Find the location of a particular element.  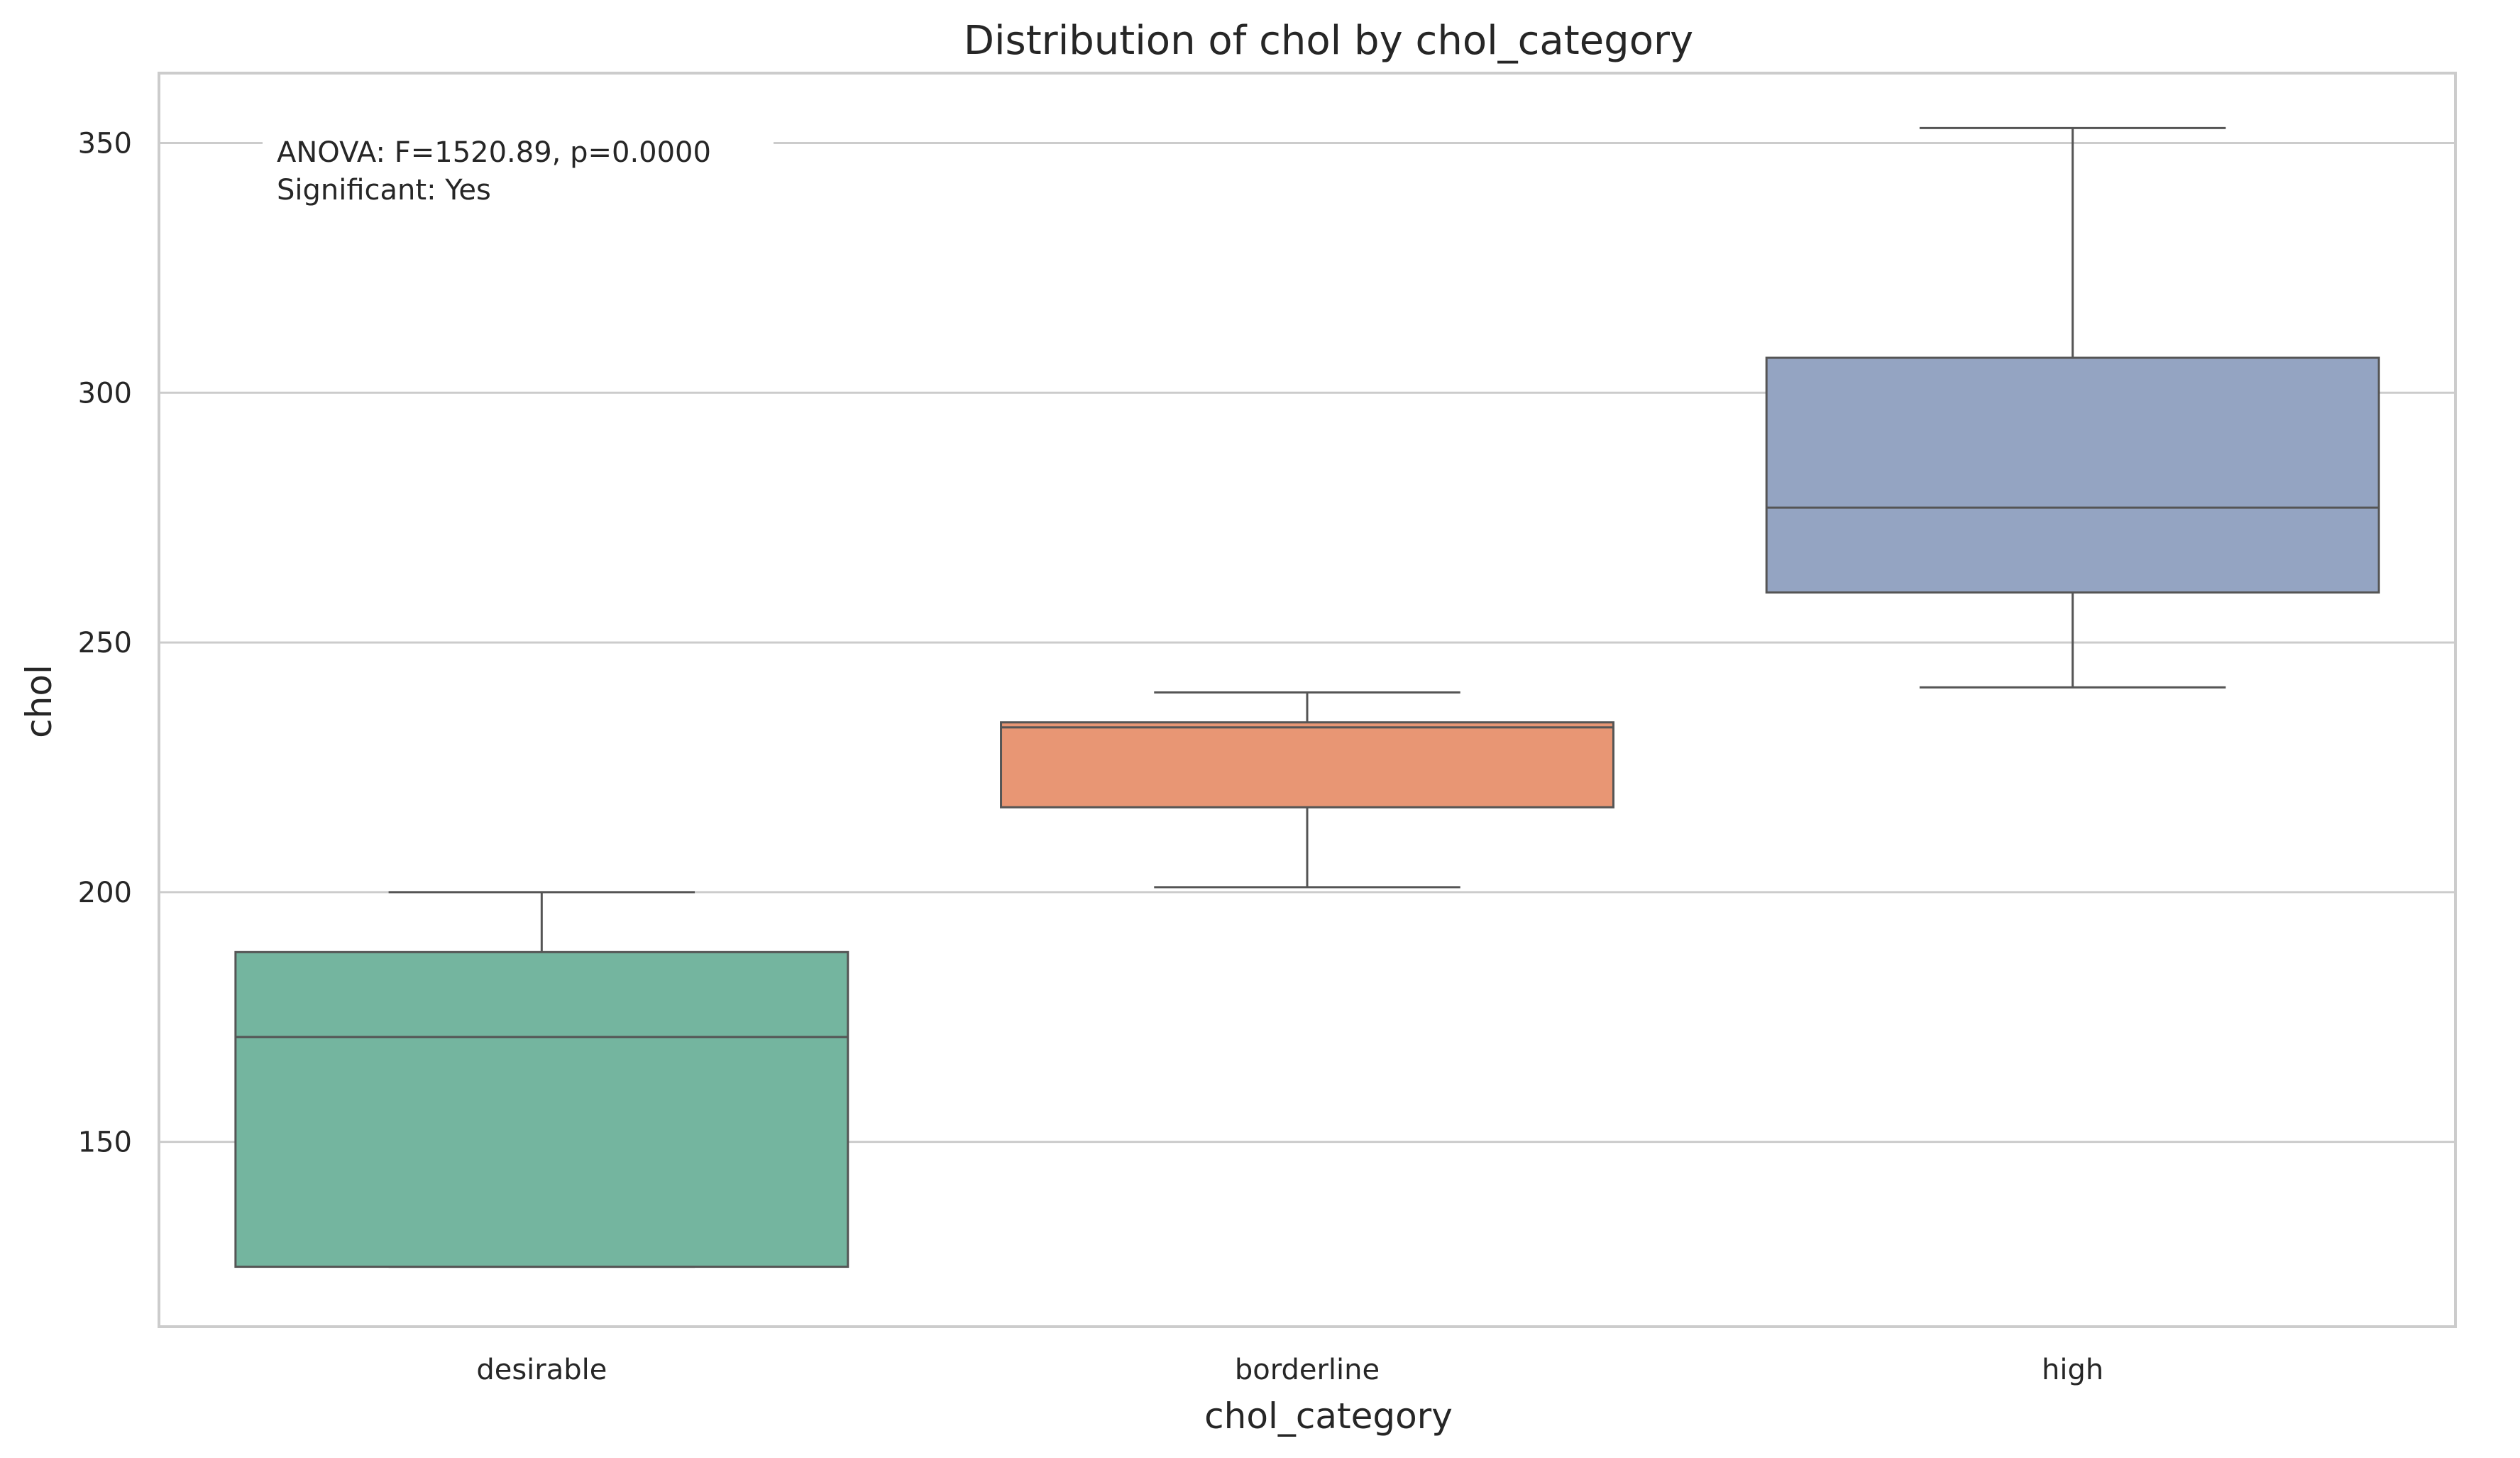

box-desirable is located at coordinates (542, 1079).